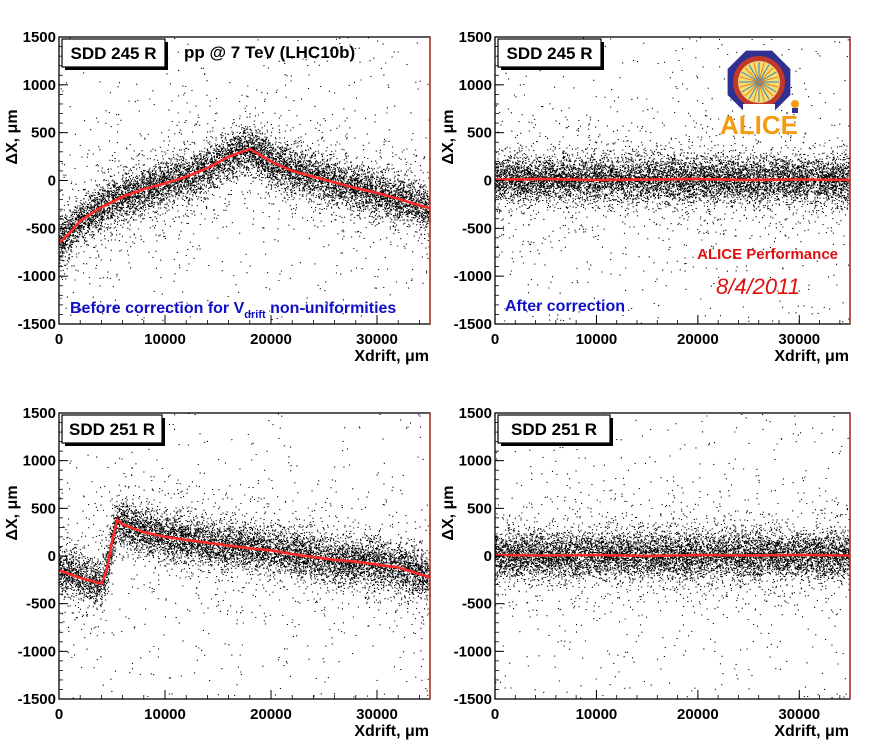 Image resolution: width=881 pixels, height=752 pixels. Describe the element at coordinates (269, 52) in the screenshot. I see `energy-label: pp @ 7 TeV (LHC10b)` at that location.